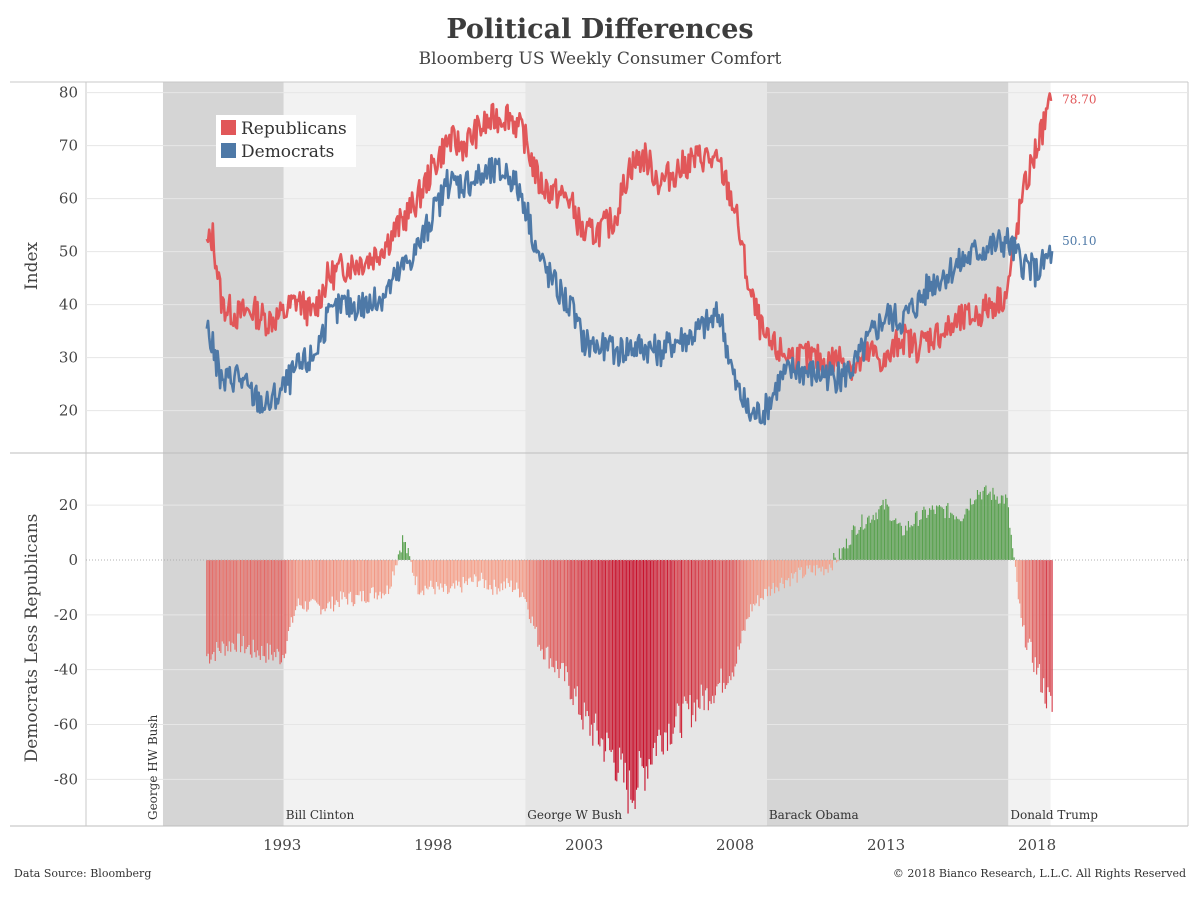 This screenshot has width=1200, height=900. I want to click on end-label-democrats: 50.10, so click(1079, 241).